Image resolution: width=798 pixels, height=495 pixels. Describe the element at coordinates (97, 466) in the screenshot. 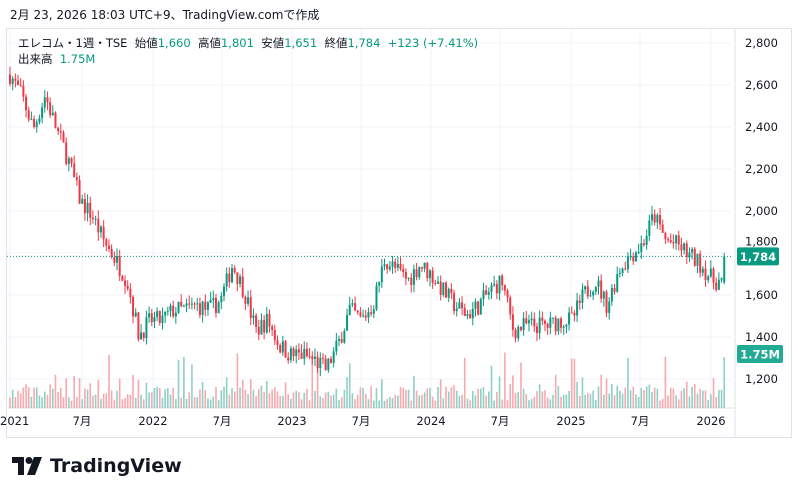

I see `tradingview-logo: TradingView` at that location.